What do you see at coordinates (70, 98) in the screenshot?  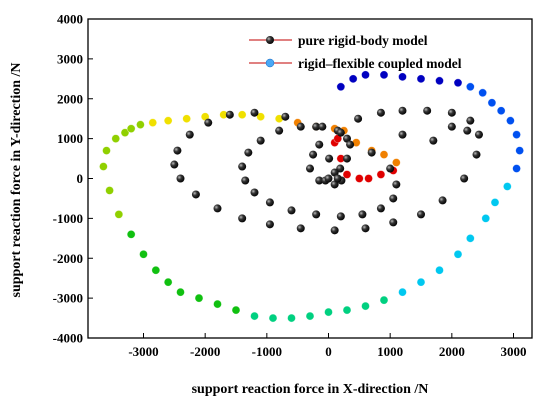 I see `y-tick-label: 2000` at bounding box center [70, 98].